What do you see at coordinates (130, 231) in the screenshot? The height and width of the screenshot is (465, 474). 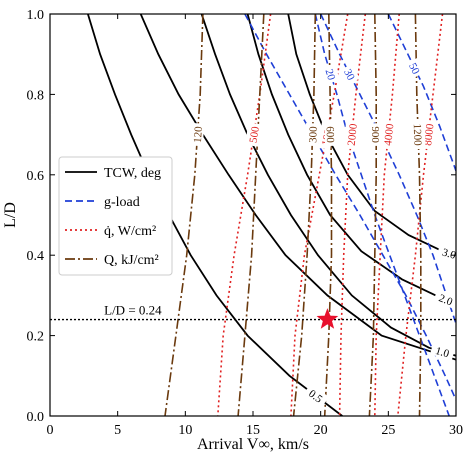 I see `legend-label: q̇, W/cm²` at bounding box center [130, 231].